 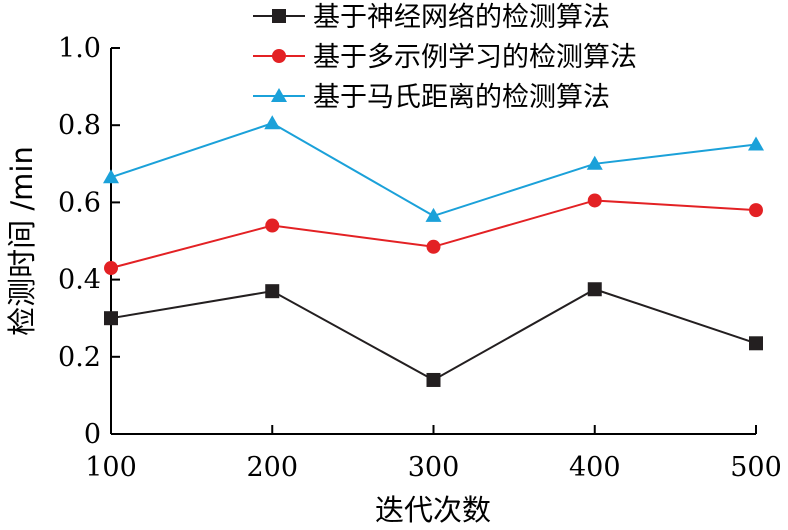 What do you see at coordinates (434, 467) in the screenshot?
I see `x-tick-label: 300` at bounding box center [434, 467].